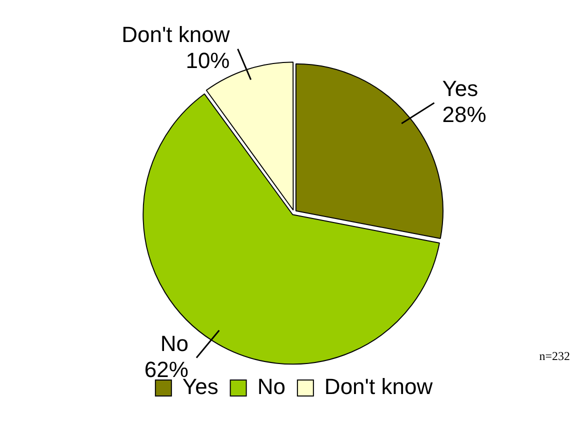 Image resolution: width=588 pixels, height=424 pixels. What do you see at coordinates (464, 114) in the screenshot?
I see `data-label: 28%` at bounding box center [464, 114].